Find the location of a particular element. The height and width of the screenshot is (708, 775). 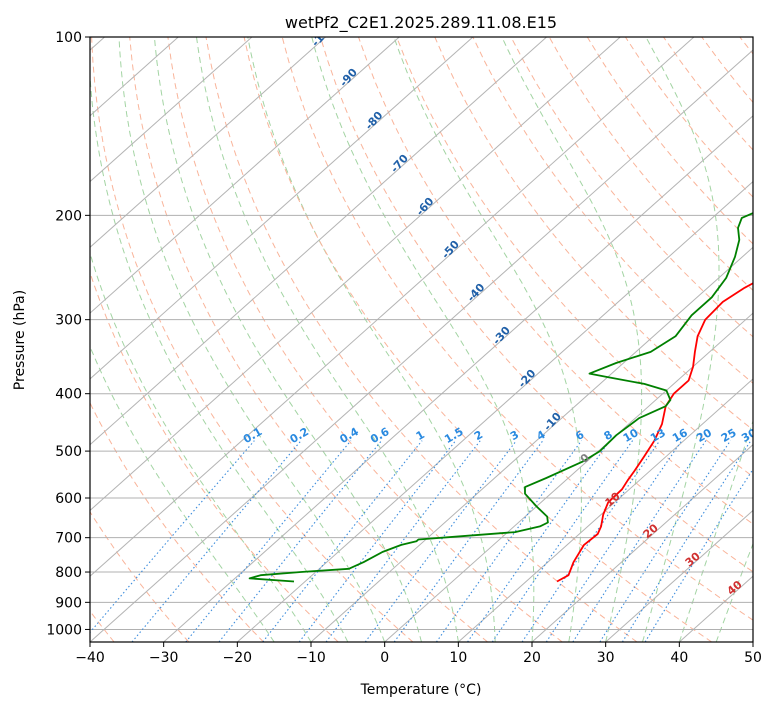

x-tick-label: 10 is located at coordinates (458, 658).